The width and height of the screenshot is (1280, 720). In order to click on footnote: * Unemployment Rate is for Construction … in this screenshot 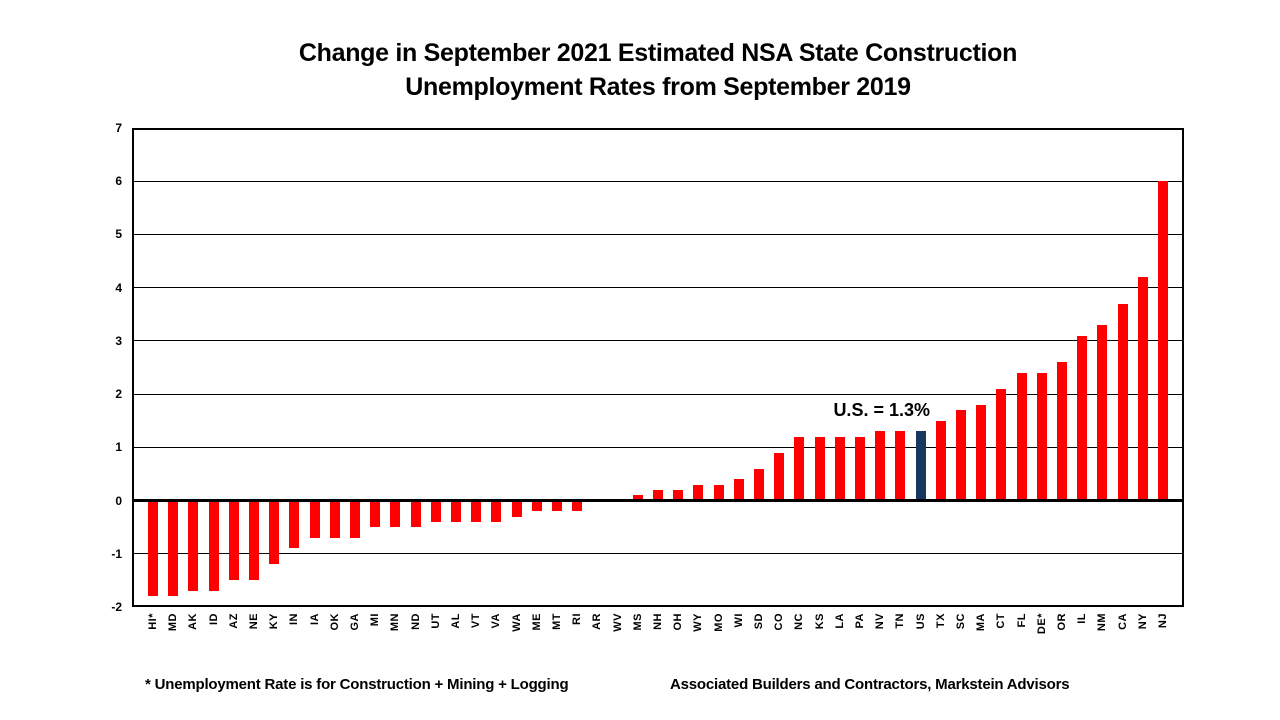, I will do `click(357, 684)`.